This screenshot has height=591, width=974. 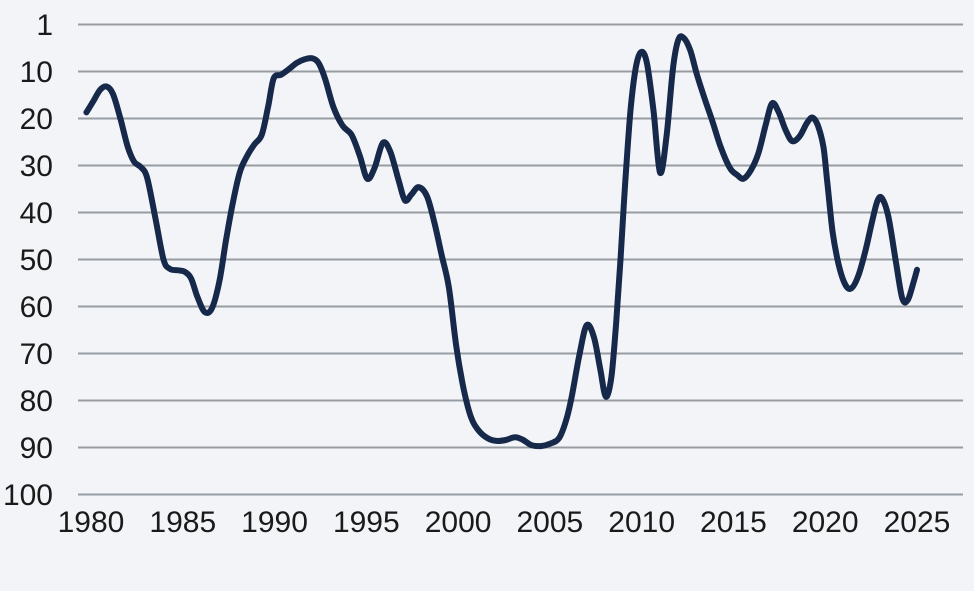 What do you see at coordinates (36, 119) in the screenshot?
I see `y-axis-tick-label: 20` at bounding box center [36, 119].